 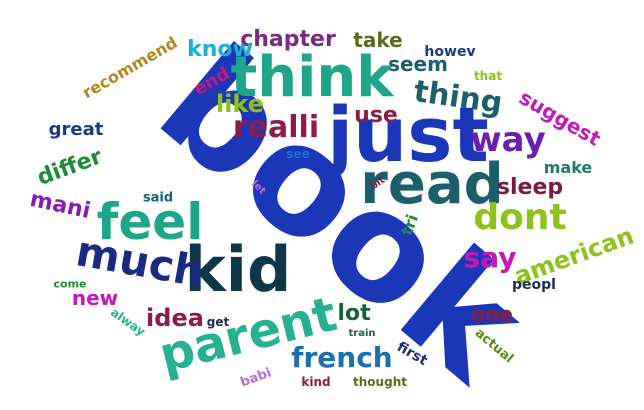 What do you see at coordinates (380, 382) in the screenshot?
I see `word-thought: thought` at bounding box center [380, 382].